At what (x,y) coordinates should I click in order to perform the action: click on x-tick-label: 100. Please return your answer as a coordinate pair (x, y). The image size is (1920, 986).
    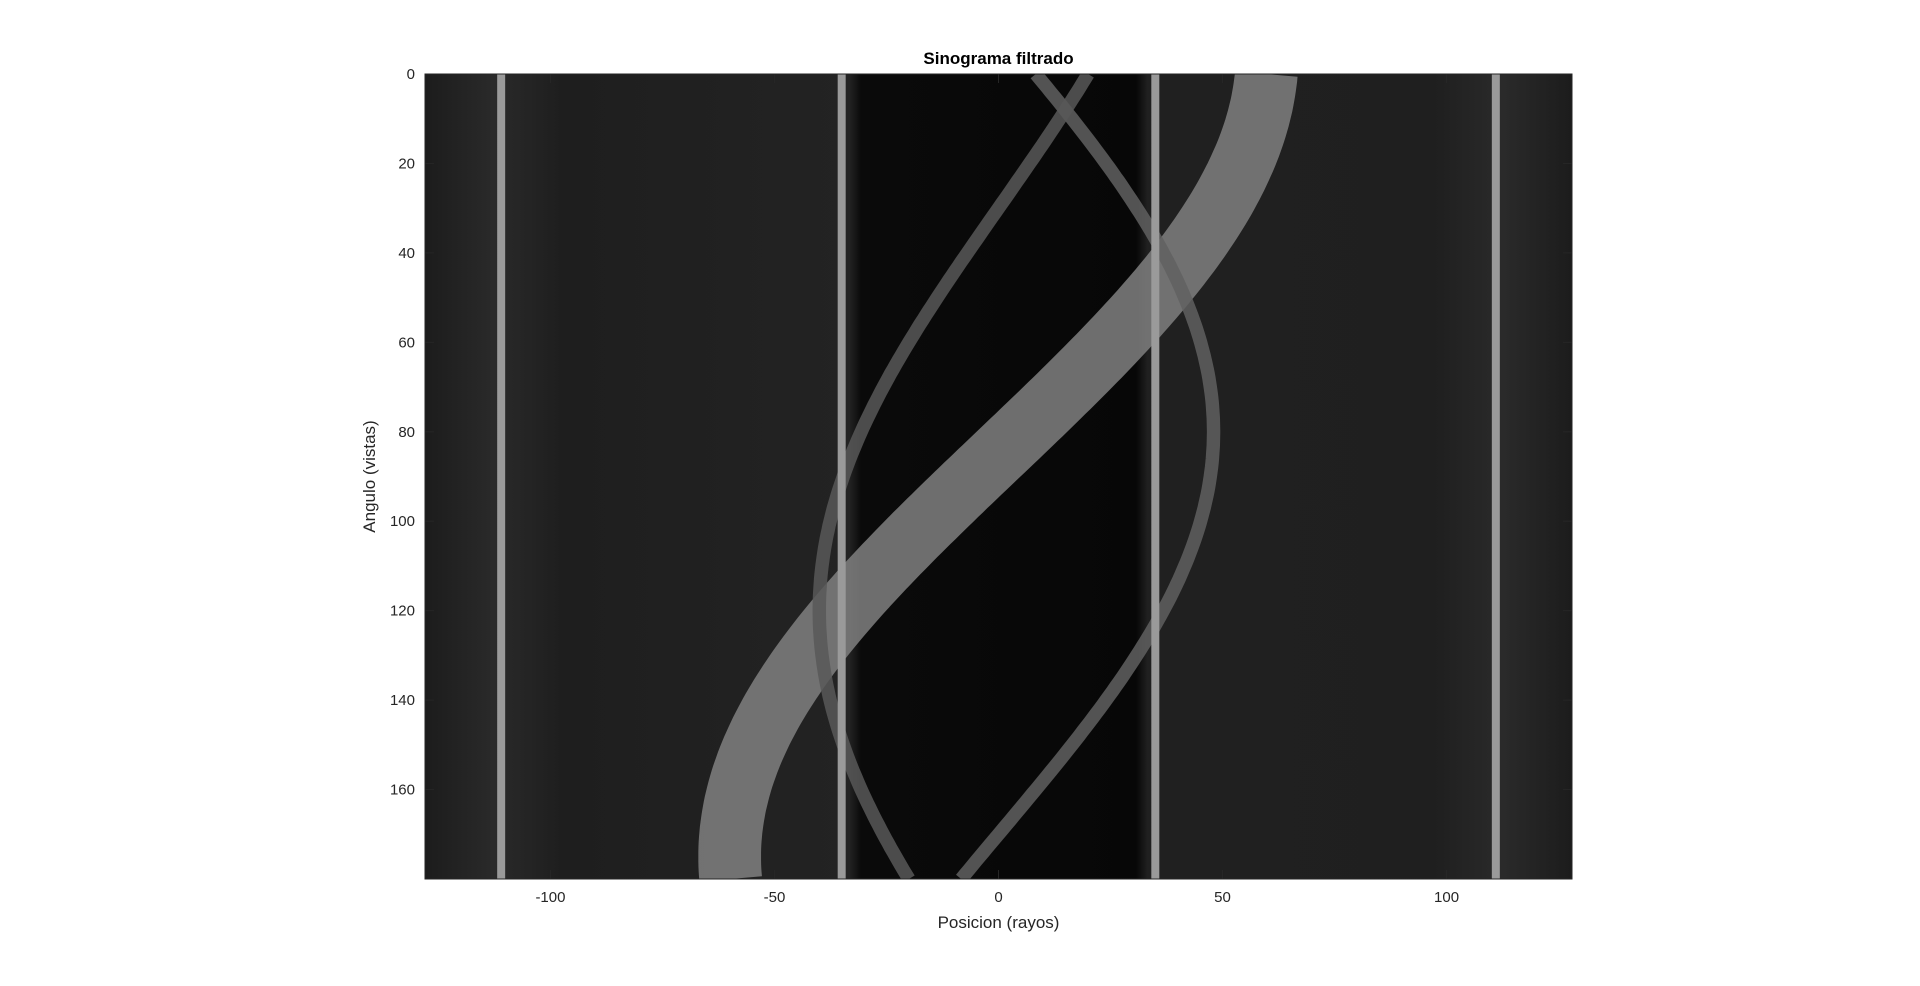
    Looking at the image, I should click on (1446, 897).